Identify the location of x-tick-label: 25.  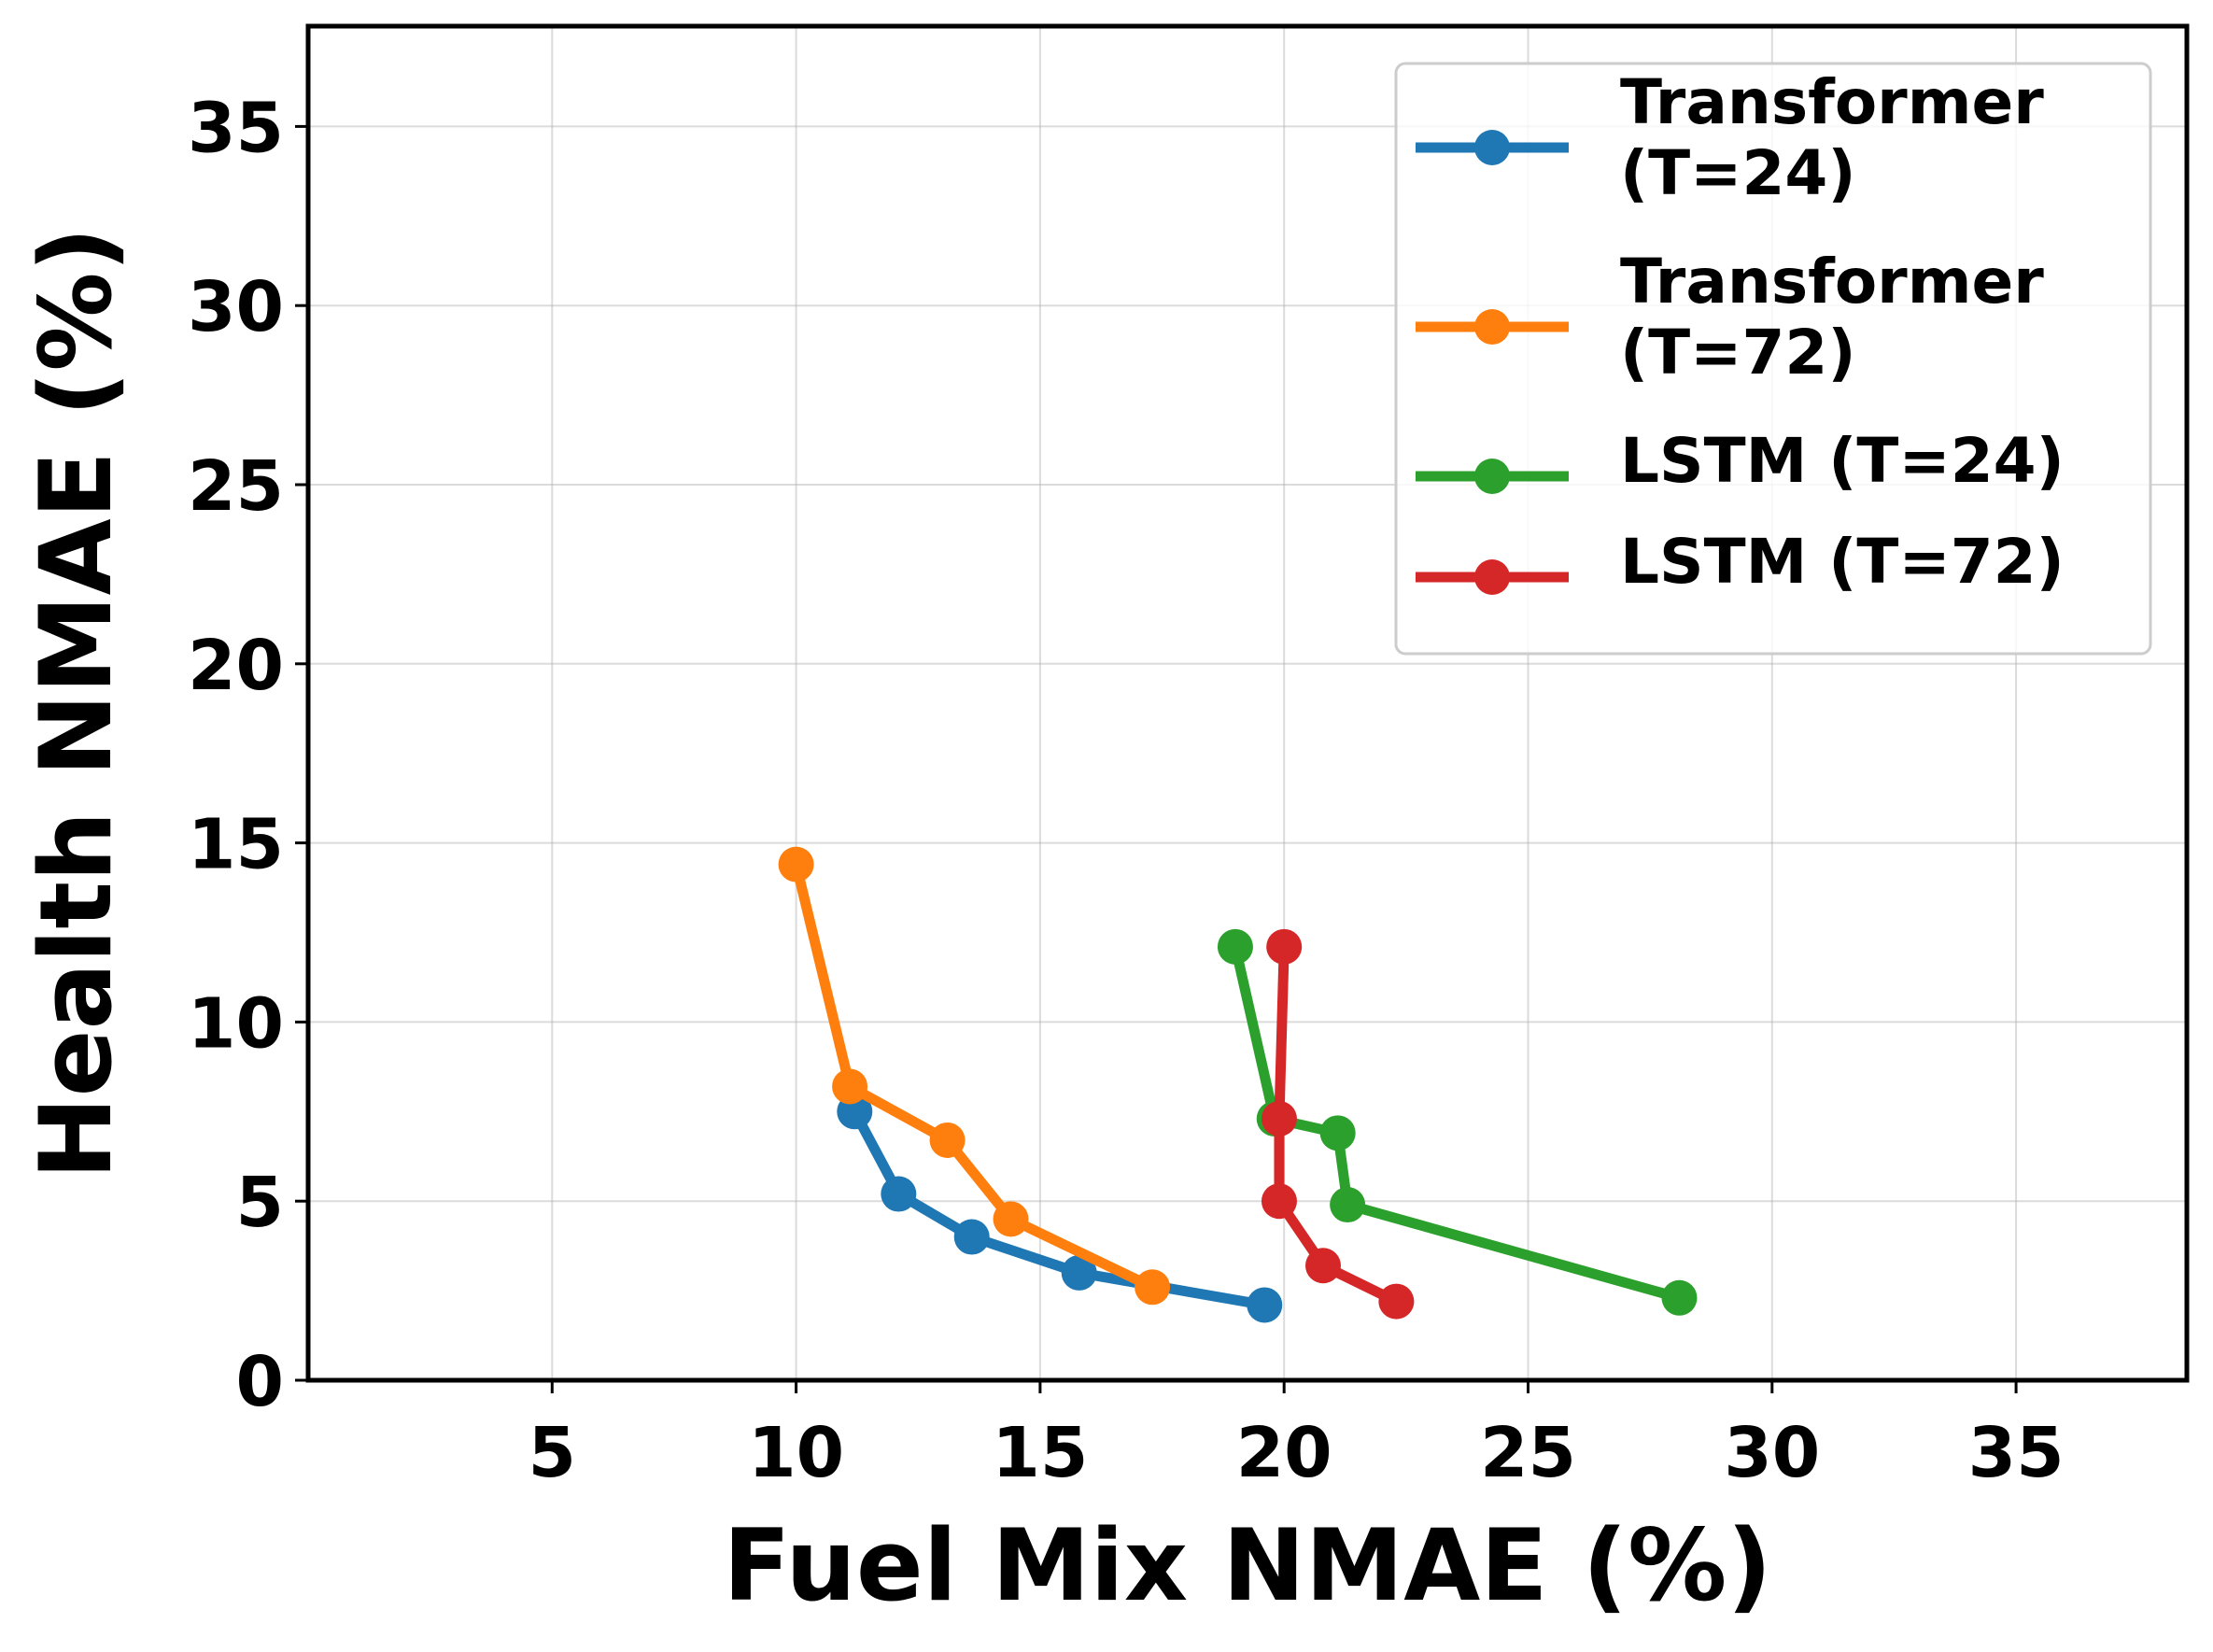
(1528, 1453).